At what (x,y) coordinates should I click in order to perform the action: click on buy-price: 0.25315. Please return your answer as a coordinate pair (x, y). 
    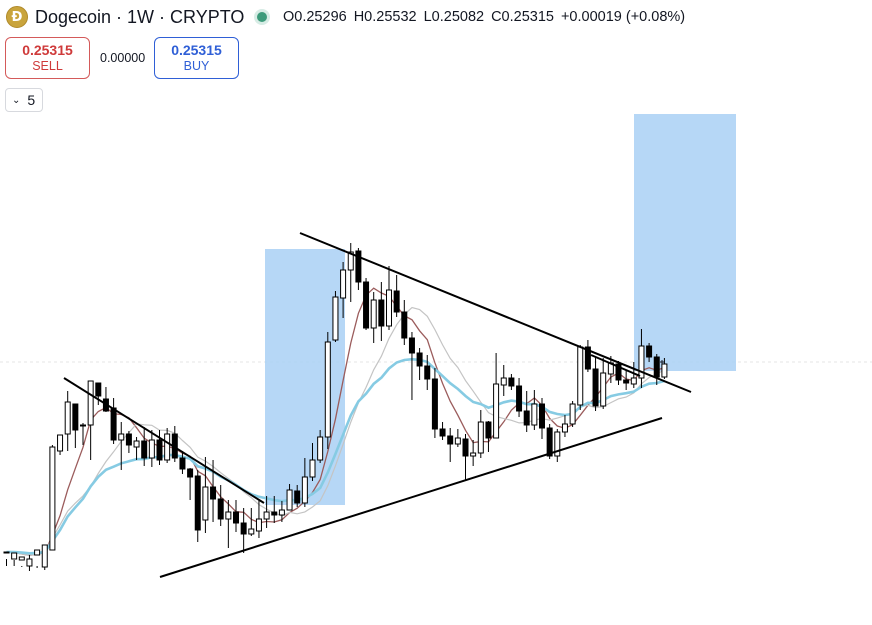
    Looking at the image, I should click on (196, 50).